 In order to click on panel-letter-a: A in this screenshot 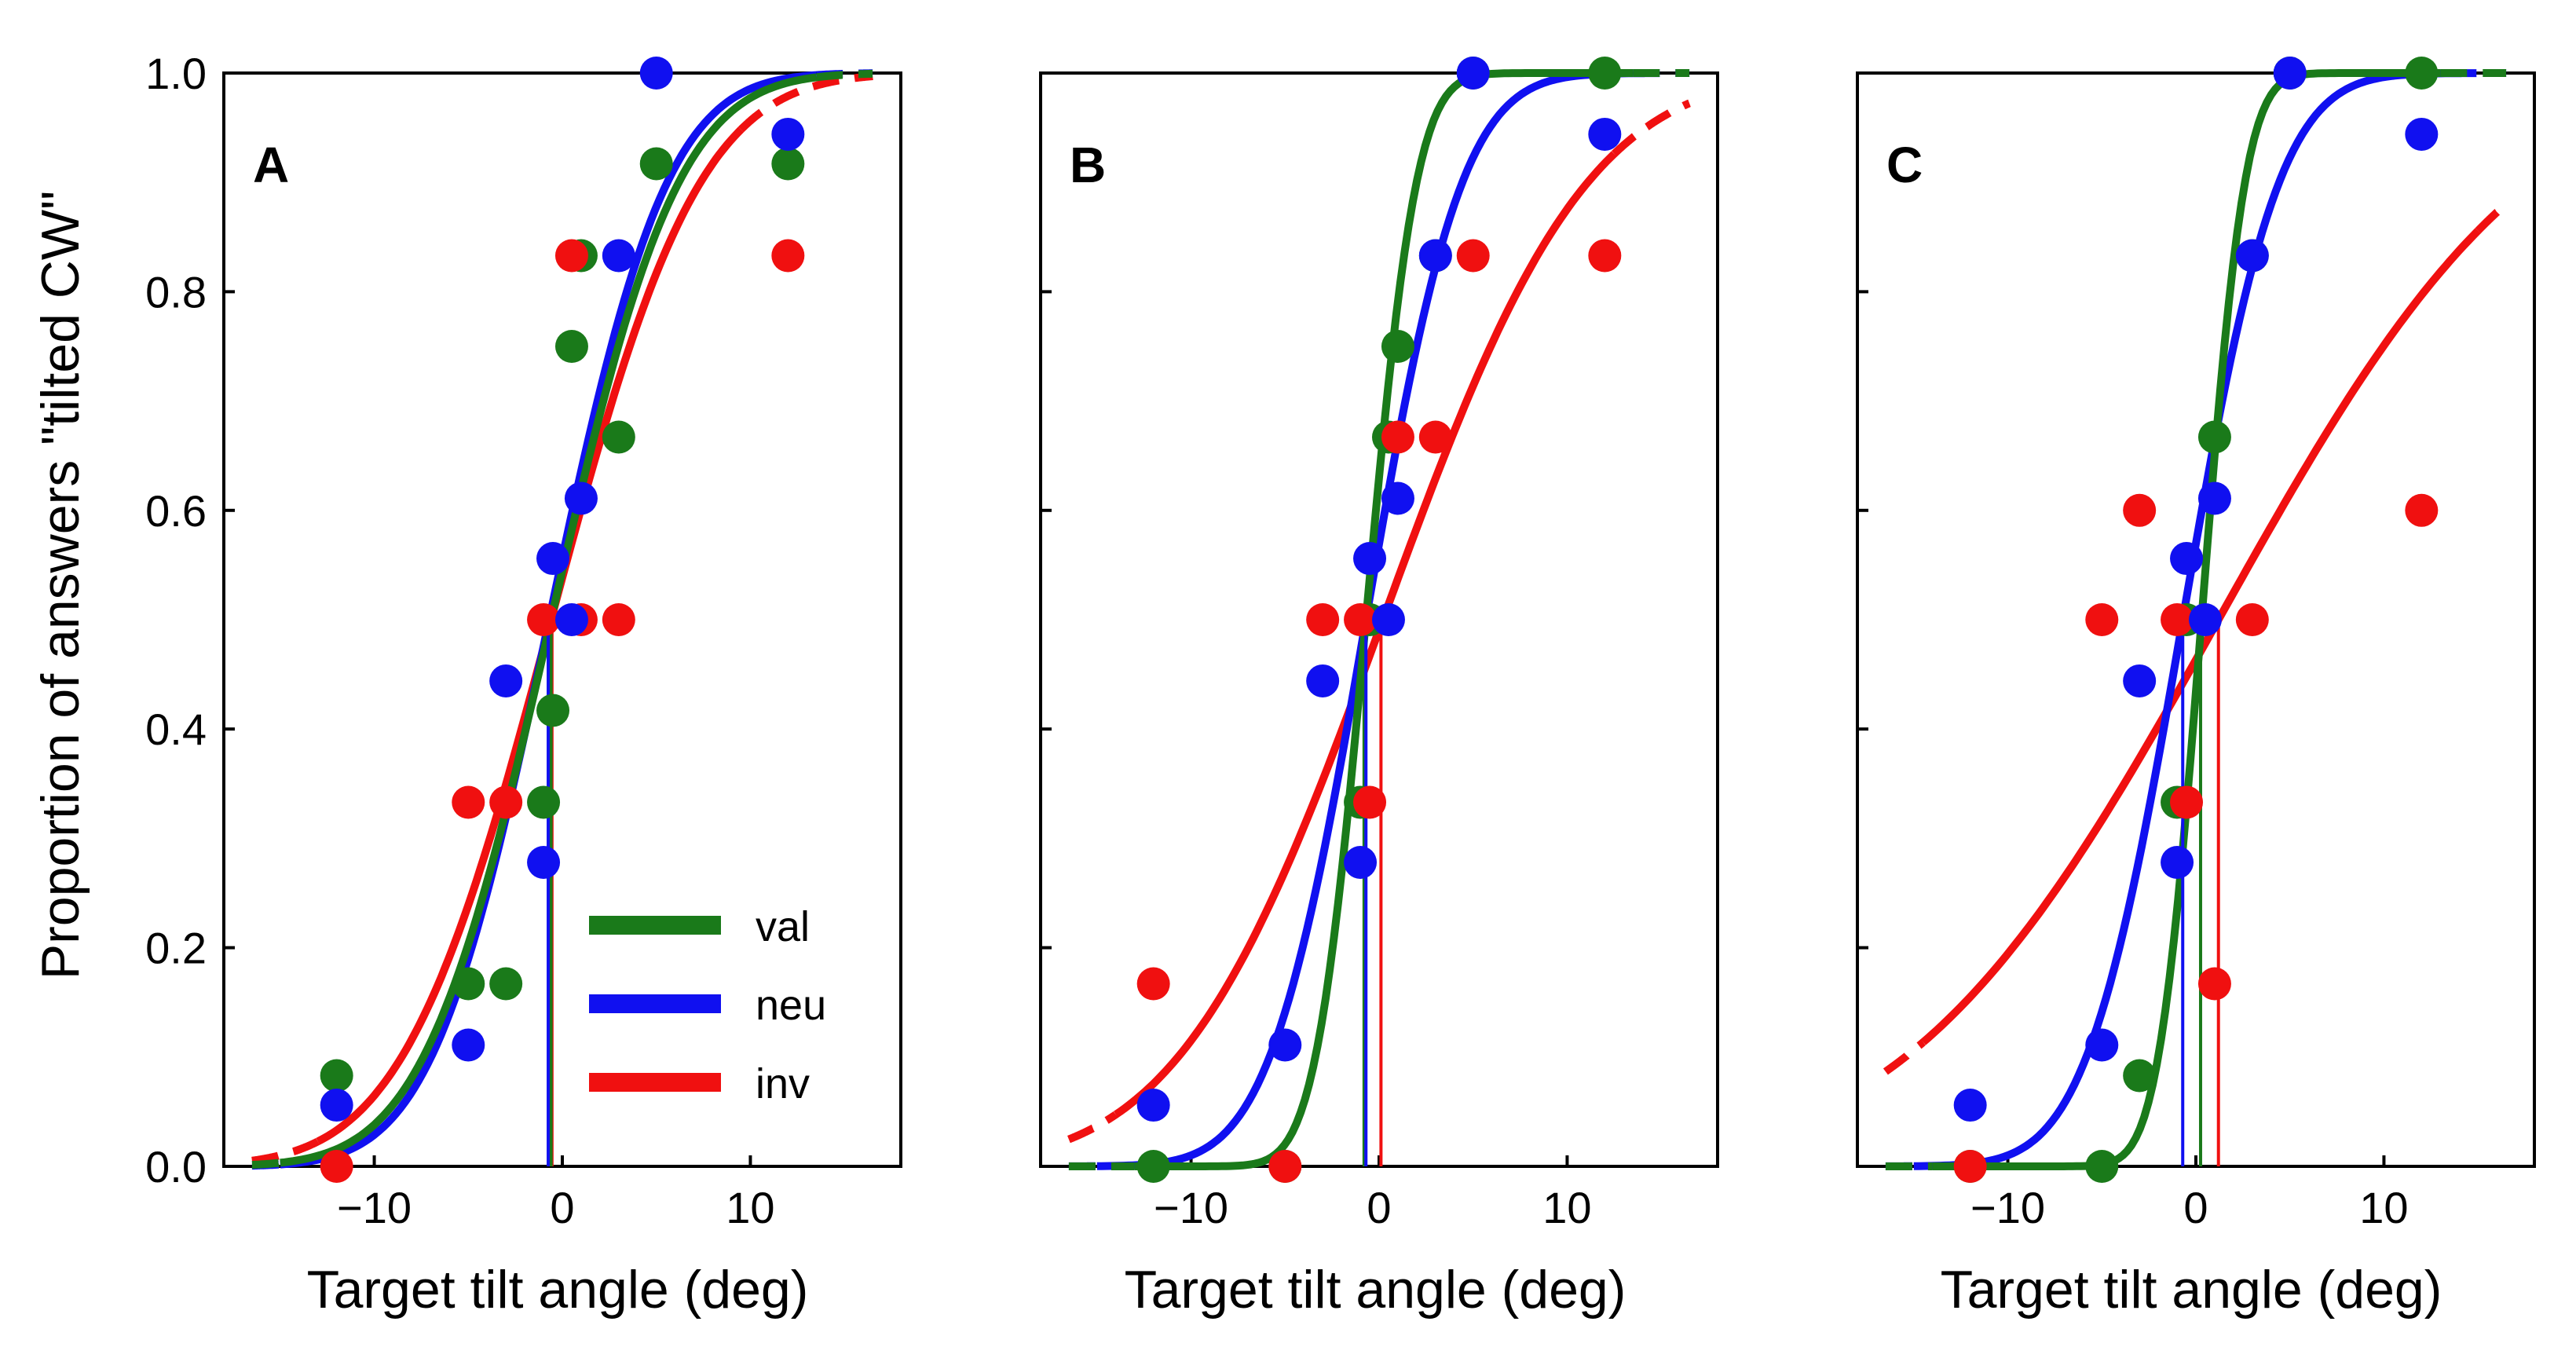, I will do `click(271, 165)`.